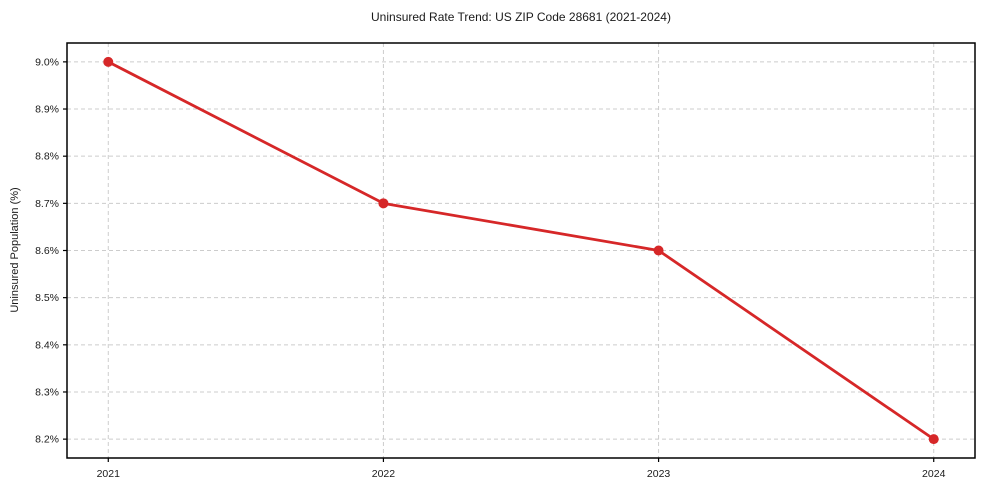  What do you see at coordinates (659, 474) in the screenshot?
I see `x-tick-label: 2023` at bounding box center [659, 474].